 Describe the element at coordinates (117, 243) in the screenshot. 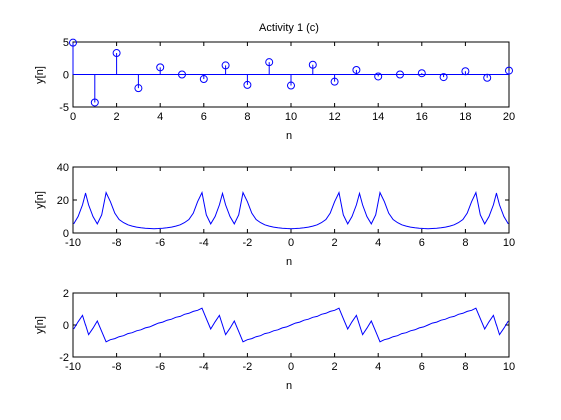

I see `subplot-2-xtick-label: -8` at that location.